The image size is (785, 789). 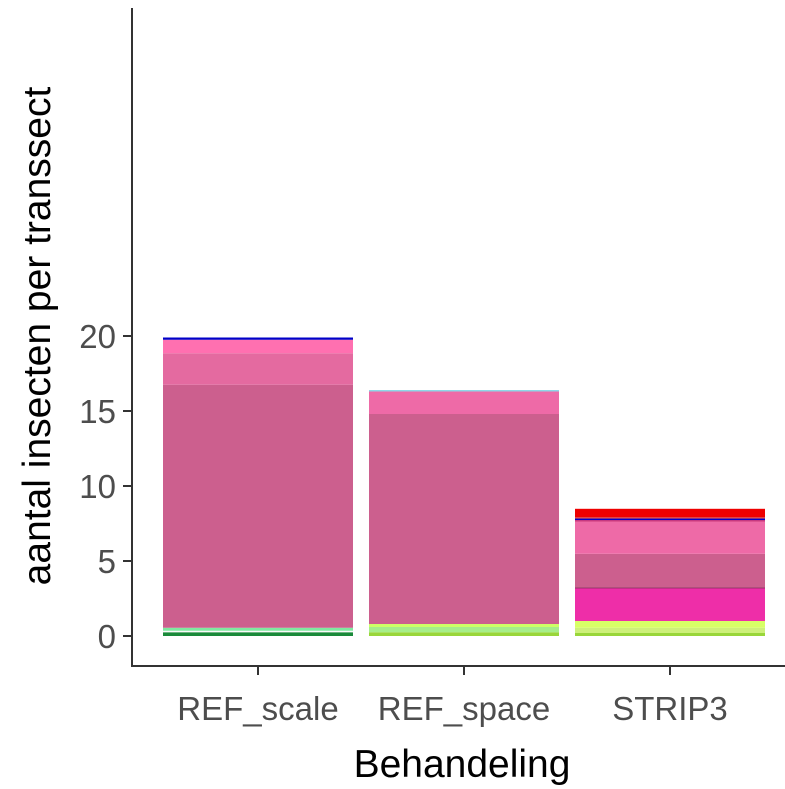 What do you see at coordinates (462, 764) in the screenshot?
I see `x-axis-title: Behandeling` at bounding box center [462, 764].